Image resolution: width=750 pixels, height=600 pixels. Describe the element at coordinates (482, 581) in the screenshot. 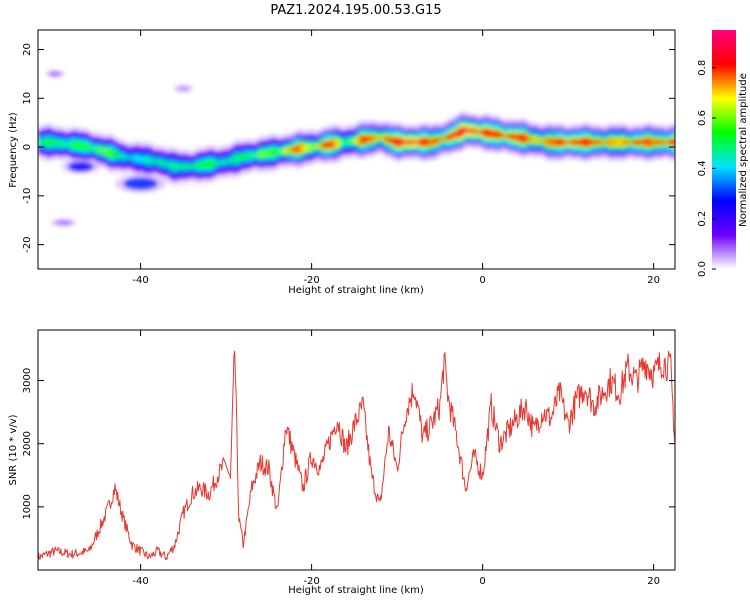

I see `snr-x-tick-0: 0` at that location.